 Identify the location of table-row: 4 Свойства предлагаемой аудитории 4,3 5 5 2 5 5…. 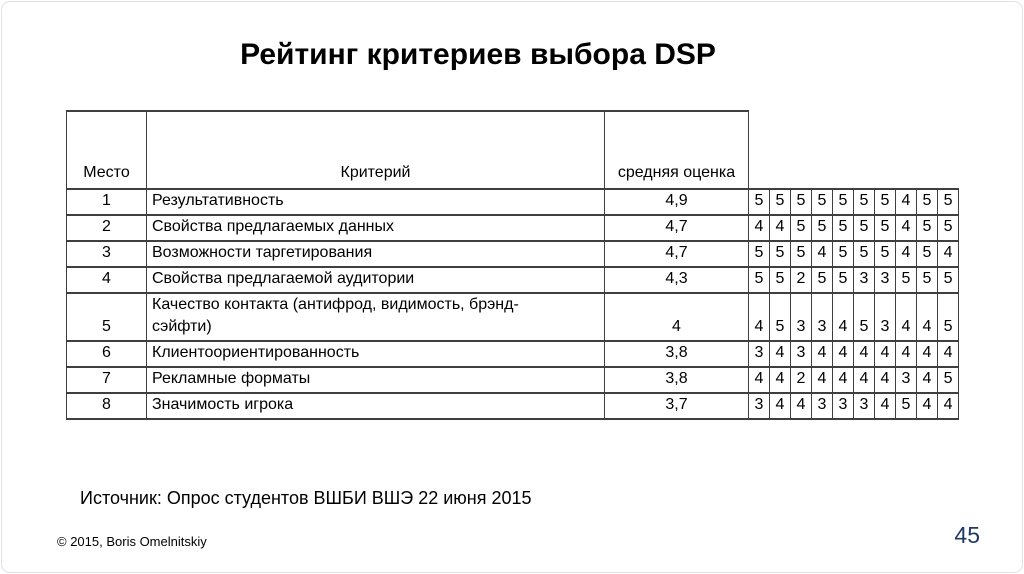
(513, 280).